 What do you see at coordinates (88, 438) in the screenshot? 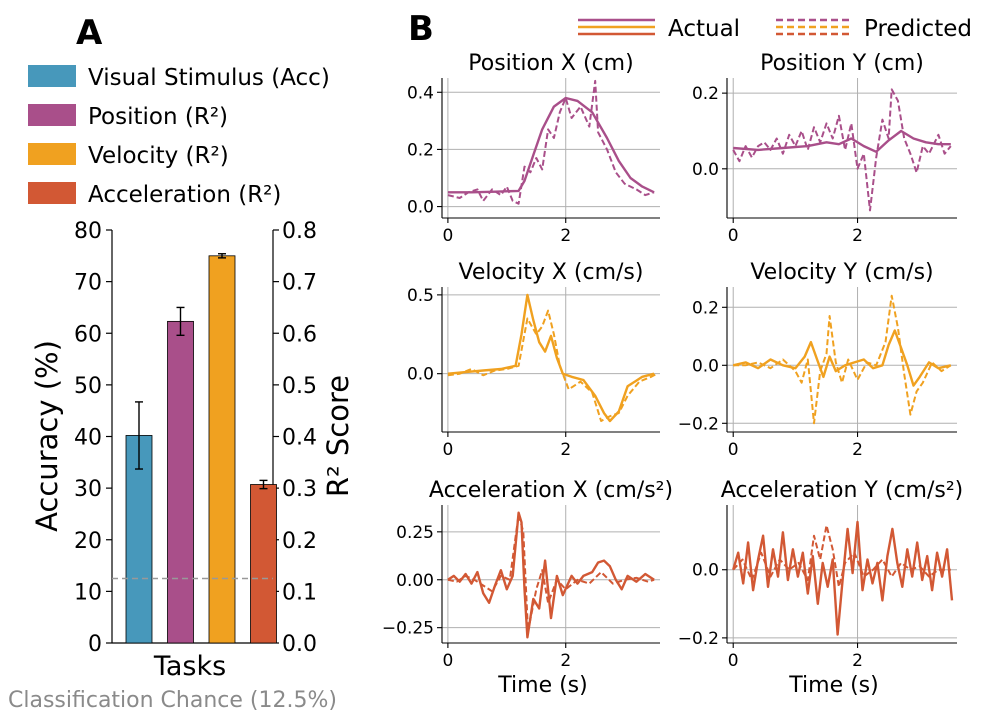
I see `panel-a-left-tick-label: 40` at bounding box center [88, 438].